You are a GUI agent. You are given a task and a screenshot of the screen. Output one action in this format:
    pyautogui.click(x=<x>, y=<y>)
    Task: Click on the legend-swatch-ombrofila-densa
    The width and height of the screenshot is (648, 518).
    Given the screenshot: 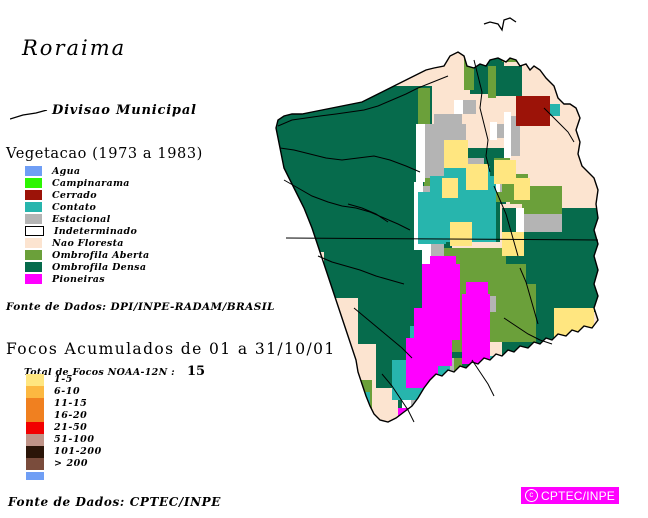 What is the action you would take?
    pyautogui.click(x=33, y=267)
    